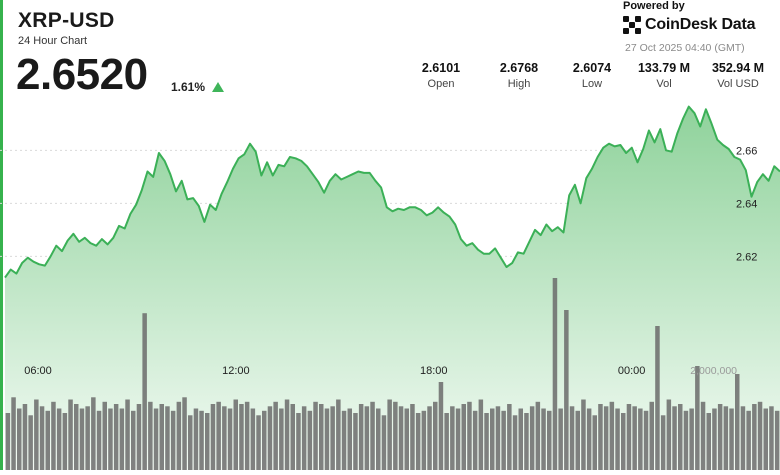 The height and width of the screenshot is (475, 780). Describe the element at coordinates (53, 41) in the screenshot. I see `chart-subtitle: 24 Hour Chart` at that location.